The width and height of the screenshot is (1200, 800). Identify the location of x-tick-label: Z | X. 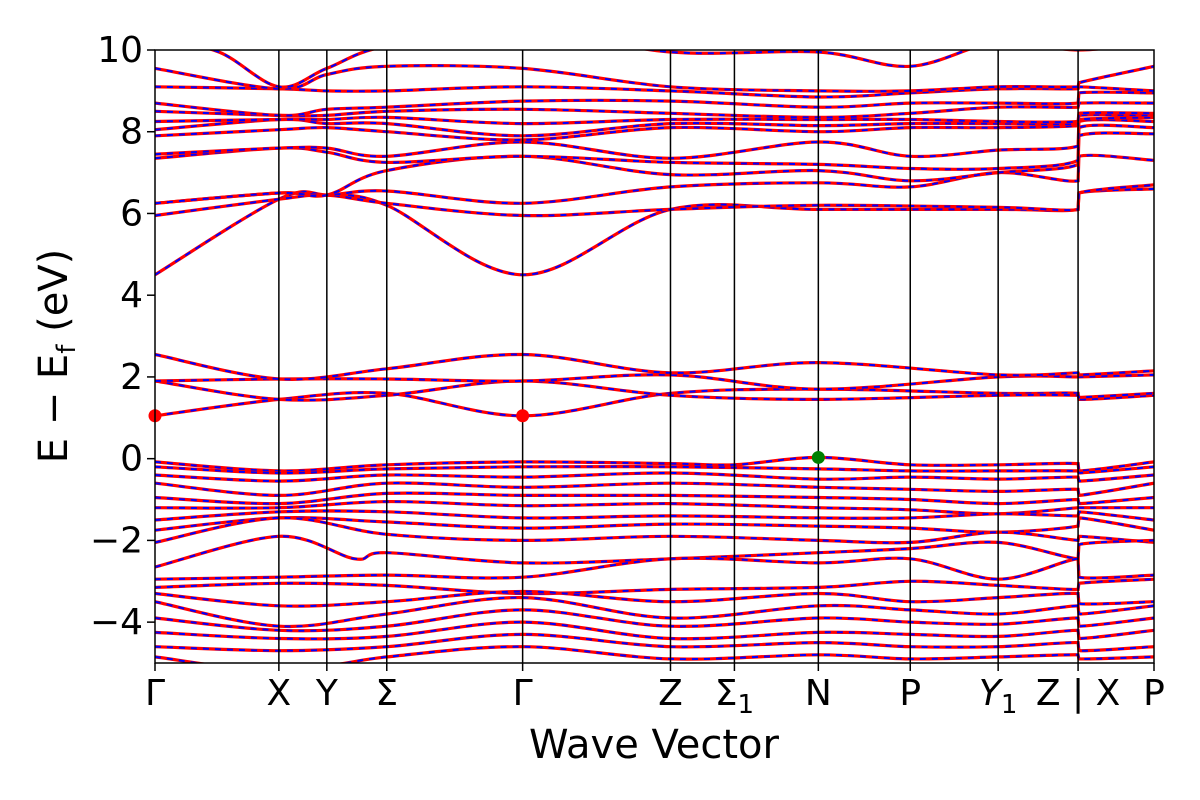
(1078, 693).